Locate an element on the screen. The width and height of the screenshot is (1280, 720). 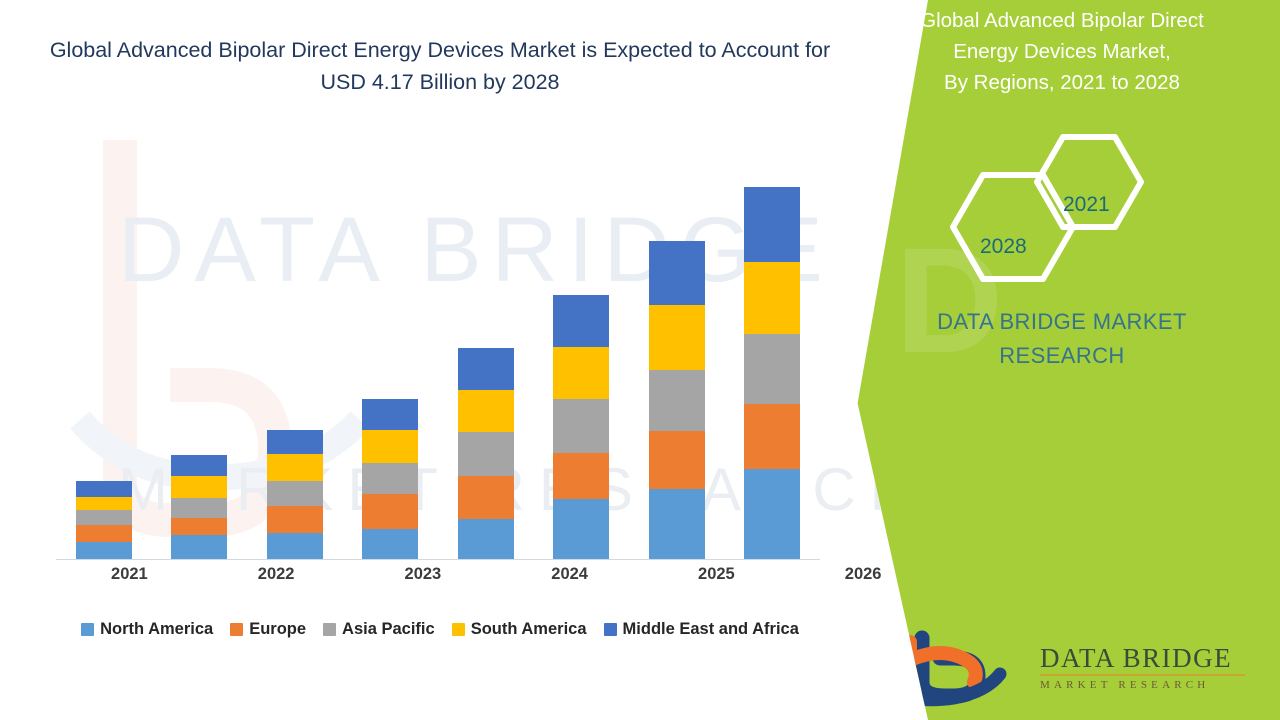
bar-segment-middle-east-and-africa-2026 is located at coordinates (581, 321).